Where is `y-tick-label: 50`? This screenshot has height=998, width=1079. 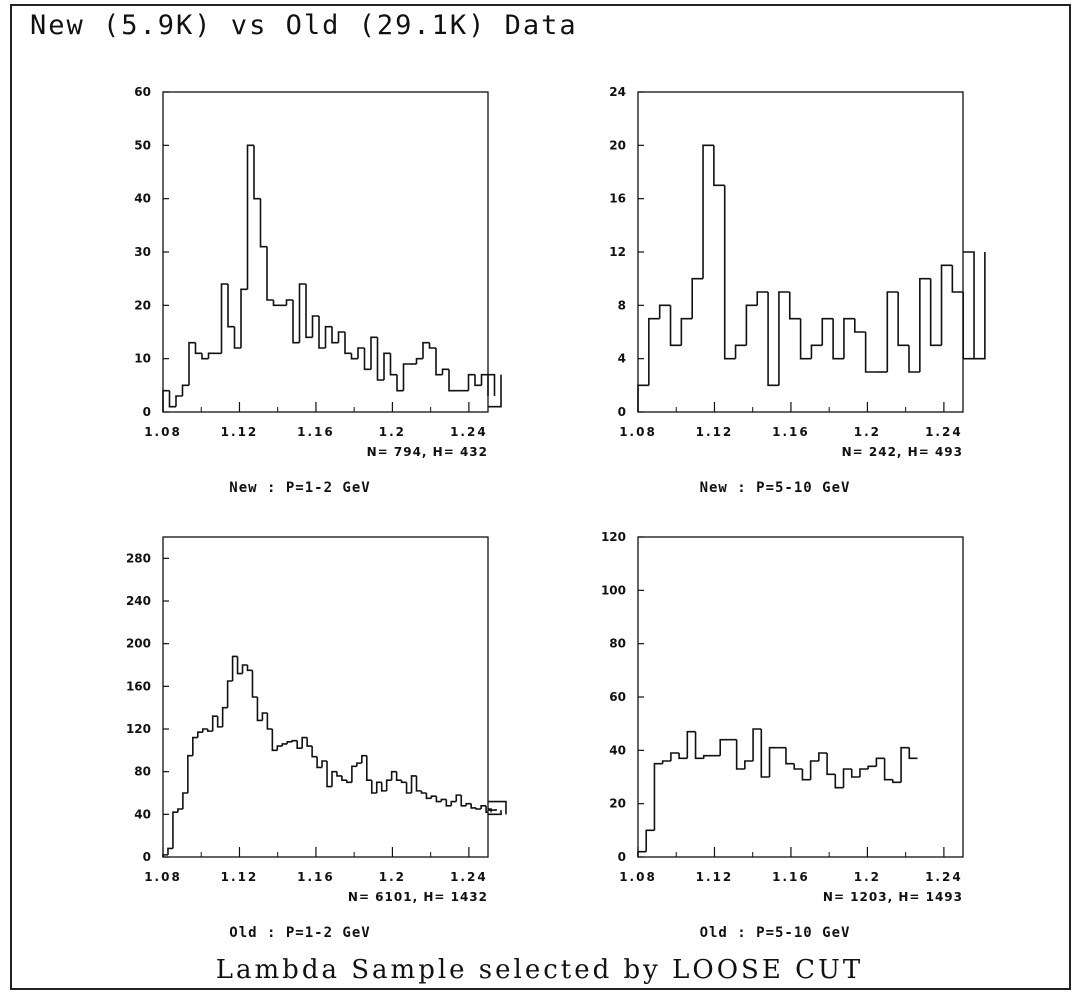 y-tick-label: 50 is located at coordinates (142, 145).